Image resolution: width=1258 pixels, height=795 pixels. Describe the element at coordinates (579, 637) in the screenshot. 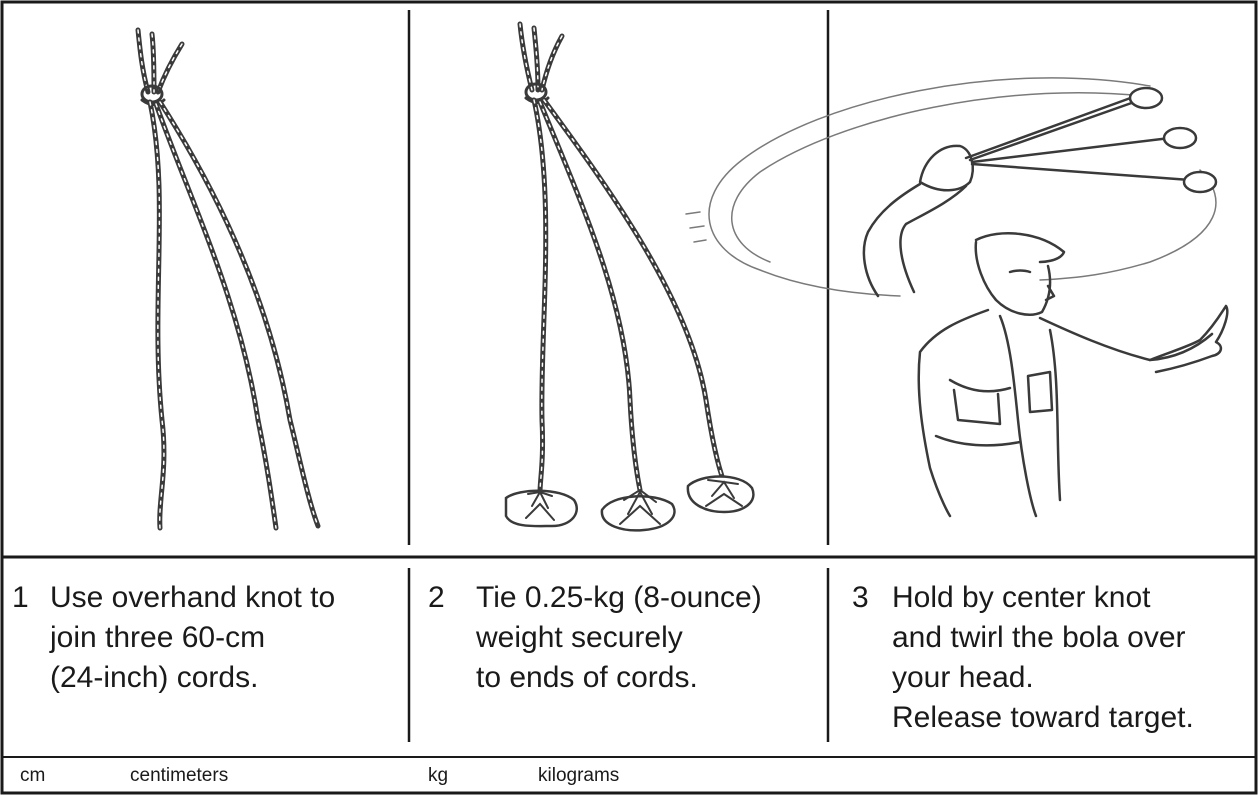

I see `step-text-line: weight securely` at that location.